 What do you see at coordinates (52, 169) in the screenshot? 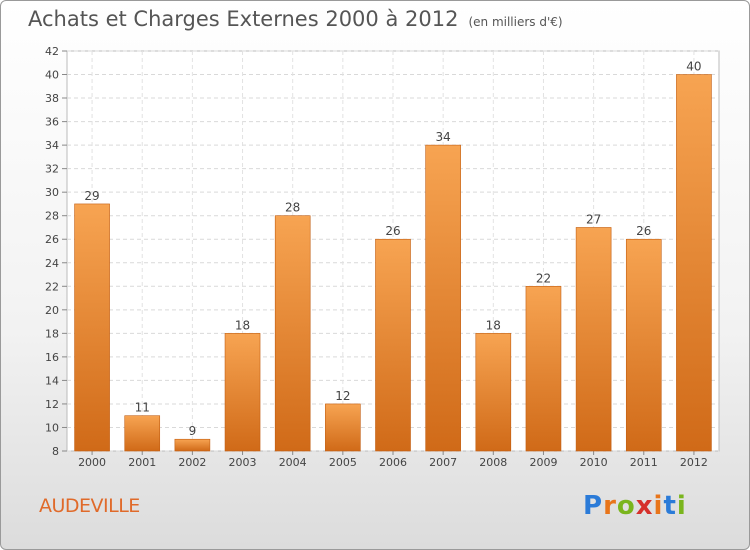
I see `y-tick-label: 32` at bounding box center [52, 169].